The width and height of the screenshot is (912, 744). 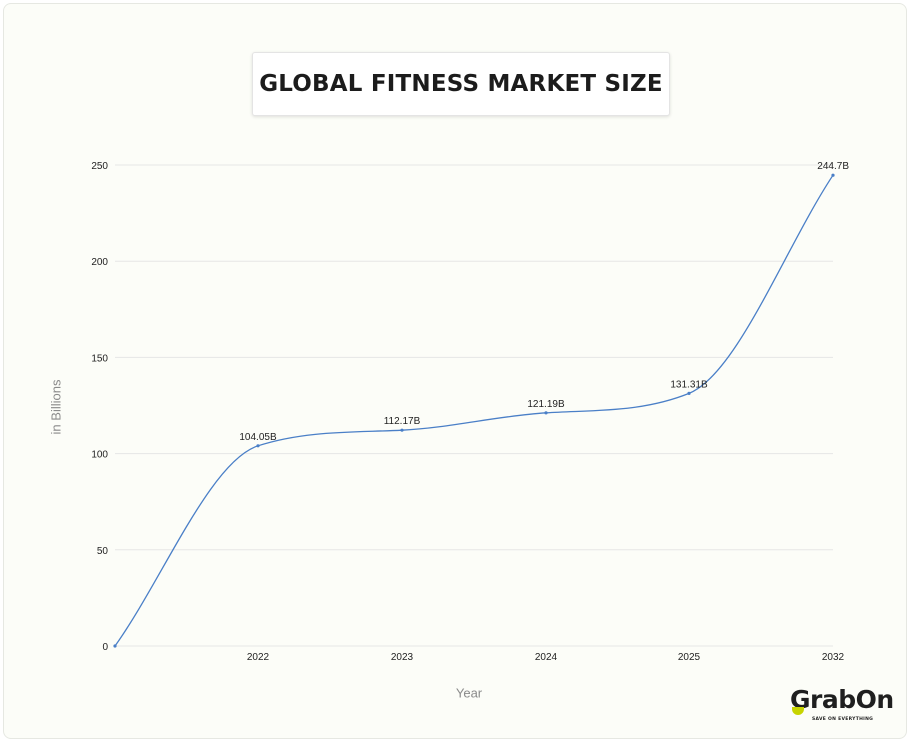 I want to click on x-tick-label: 2024, so click(x=546, y=657).